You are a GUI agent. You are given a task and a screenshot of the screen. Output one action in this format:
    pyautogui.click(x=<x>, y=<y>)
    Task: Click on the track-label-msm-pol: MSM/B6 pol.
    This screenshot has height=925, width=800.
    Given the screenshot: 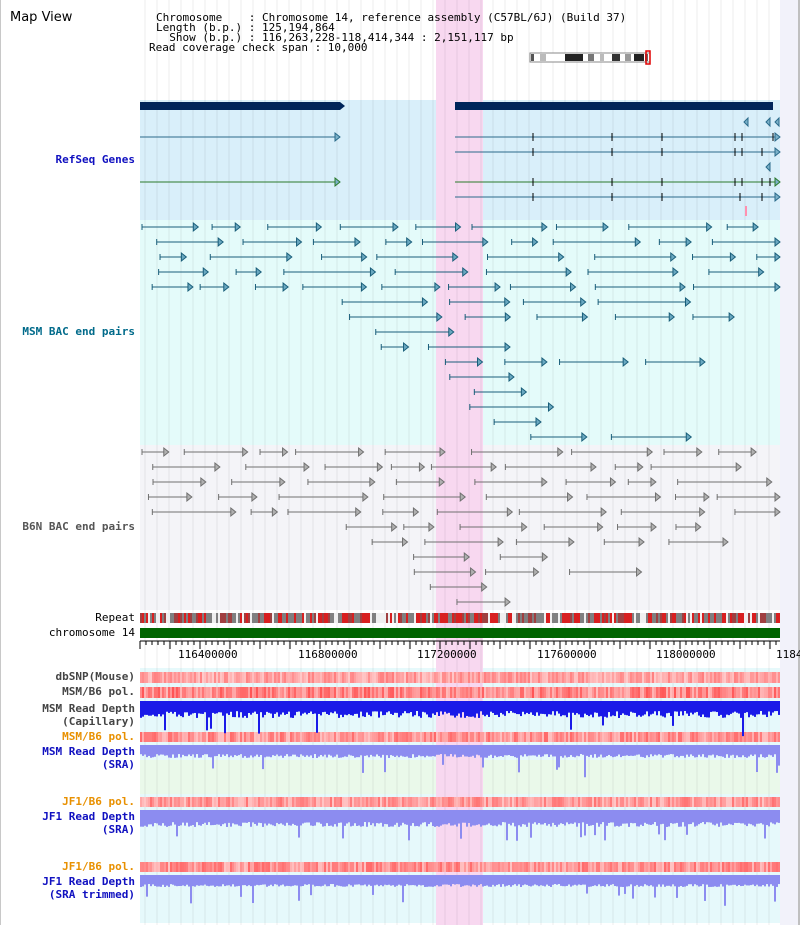 What is the action you would take?
    pyautogui.click(x=98, y=691)
    